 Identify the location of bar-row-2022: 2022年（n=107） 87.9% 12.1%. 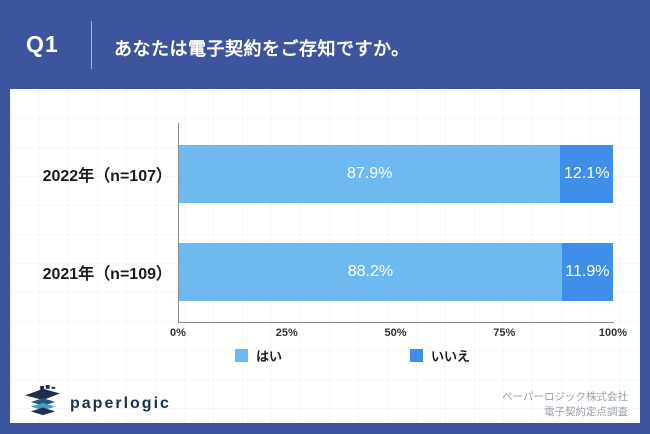
(325, 174).